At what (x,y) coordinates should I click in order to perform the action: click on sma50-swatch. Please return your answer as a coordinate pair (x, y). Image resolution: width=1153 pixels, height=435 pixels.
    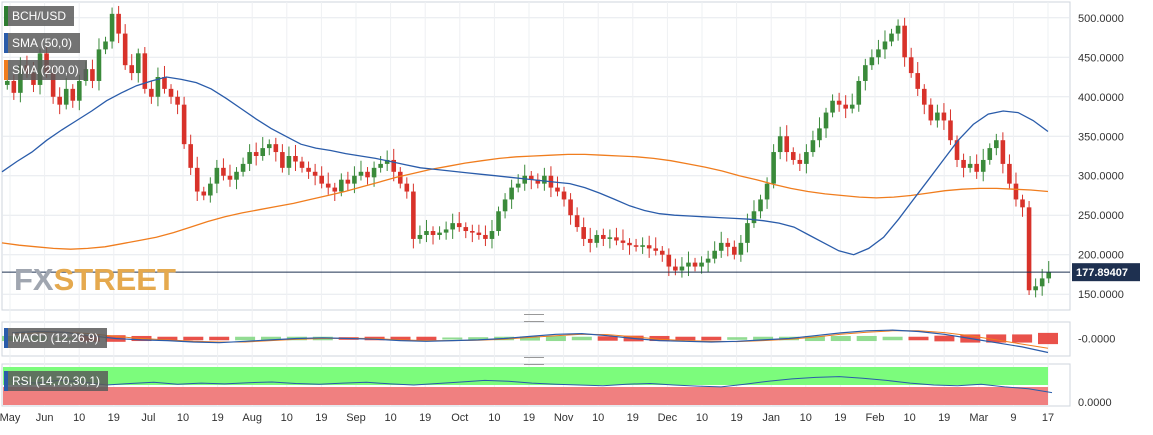
    Looking at the image, I should click on (6, 43).